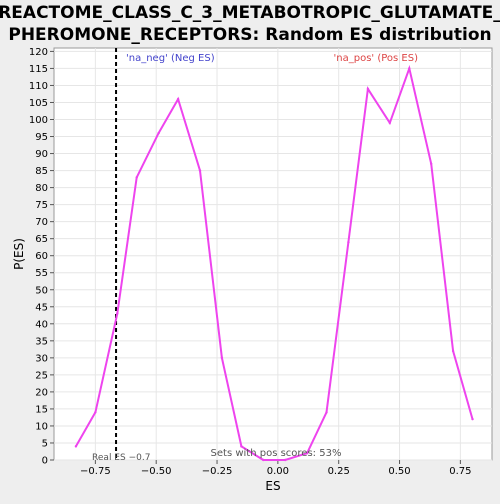 Image resolution: width=500 pixels, height=504 pixels. Describe the element at coordinates (45, 461) in the screenshot. I see `y-tick-label: 0` at that location.